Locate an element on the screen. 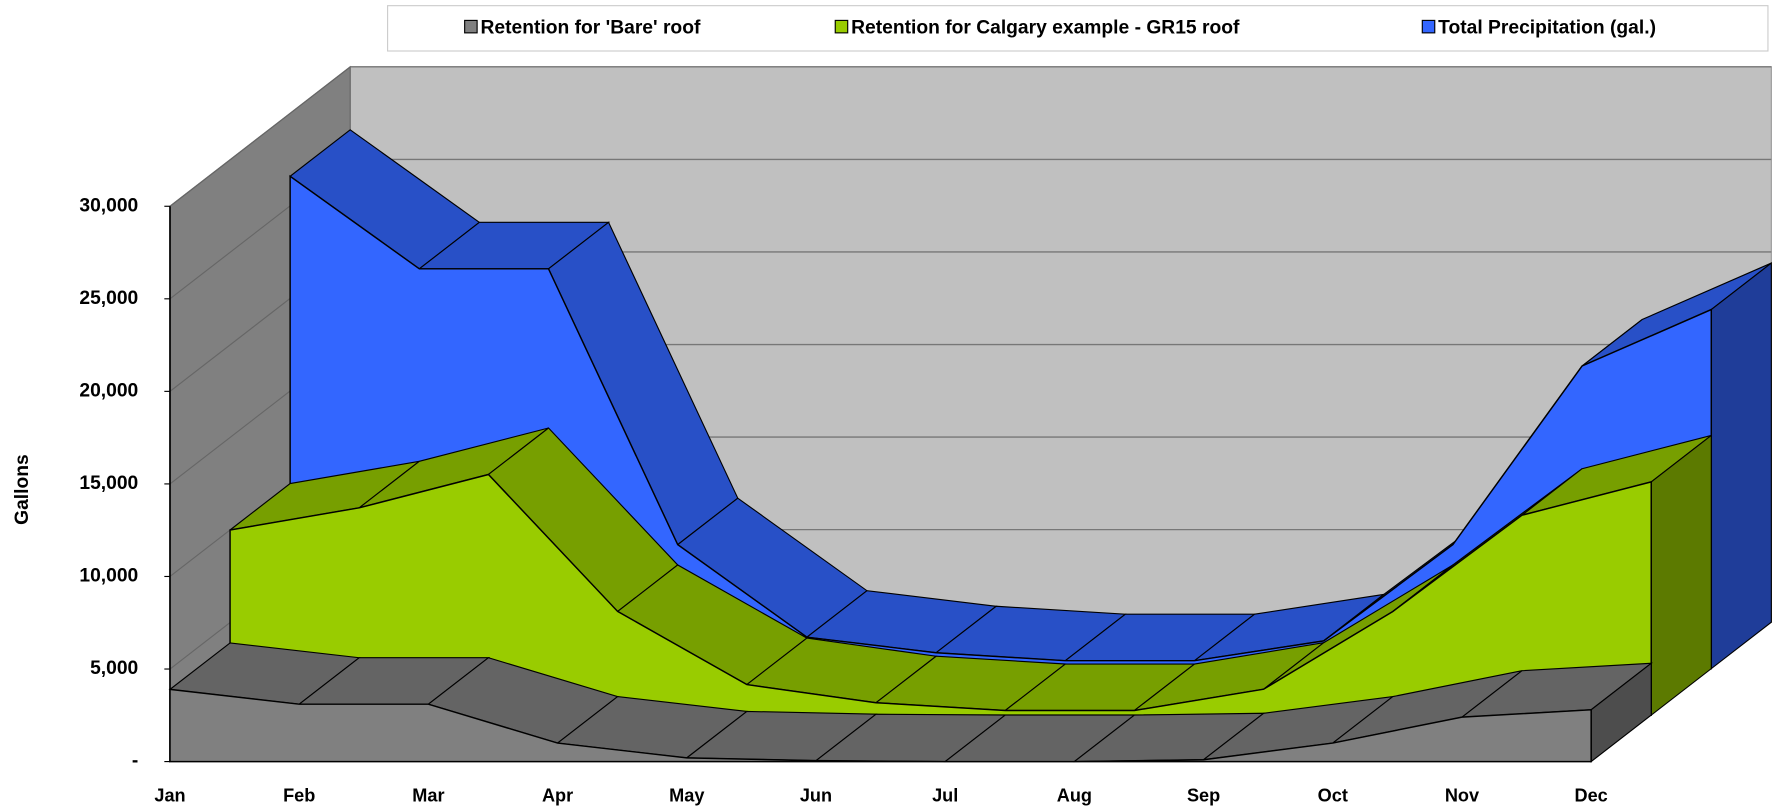  x-tick-label: Jul is located at coordinates (945, 796).